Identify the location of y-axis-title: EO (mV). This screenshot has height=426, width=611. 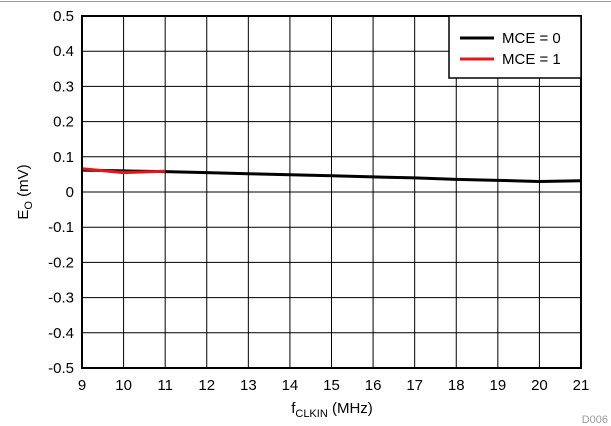
(25, 191).